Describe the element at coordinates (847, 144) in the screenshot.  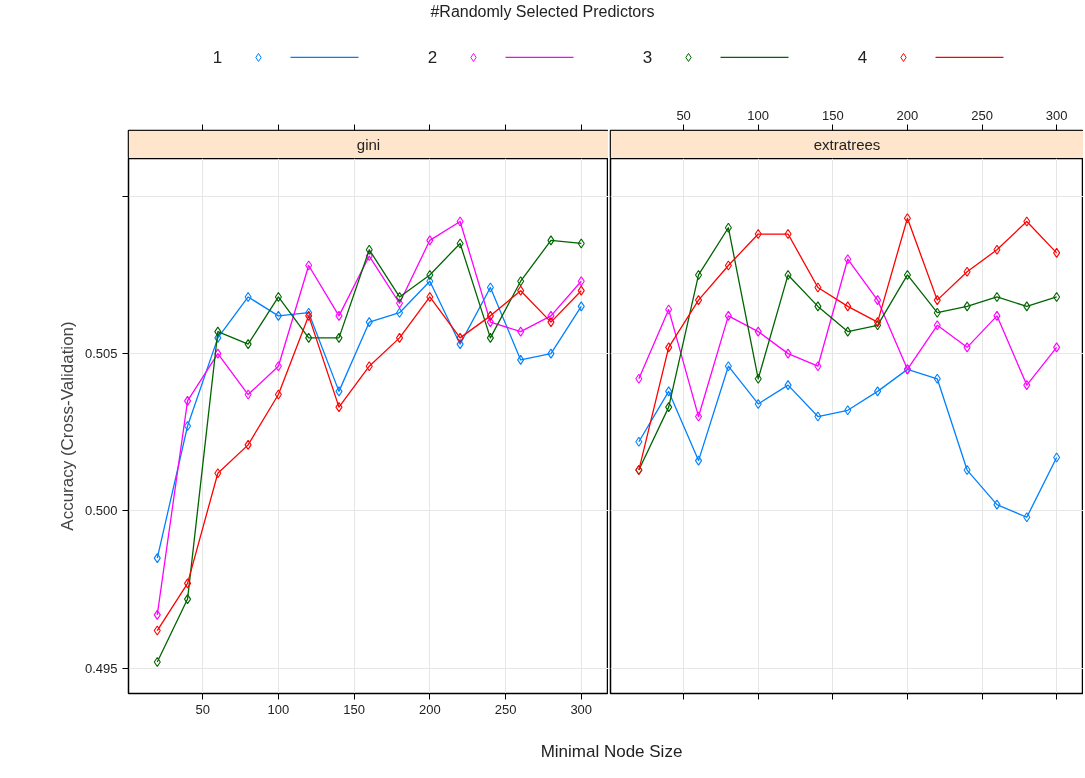
I see `chart-title: extratrees` at that location.